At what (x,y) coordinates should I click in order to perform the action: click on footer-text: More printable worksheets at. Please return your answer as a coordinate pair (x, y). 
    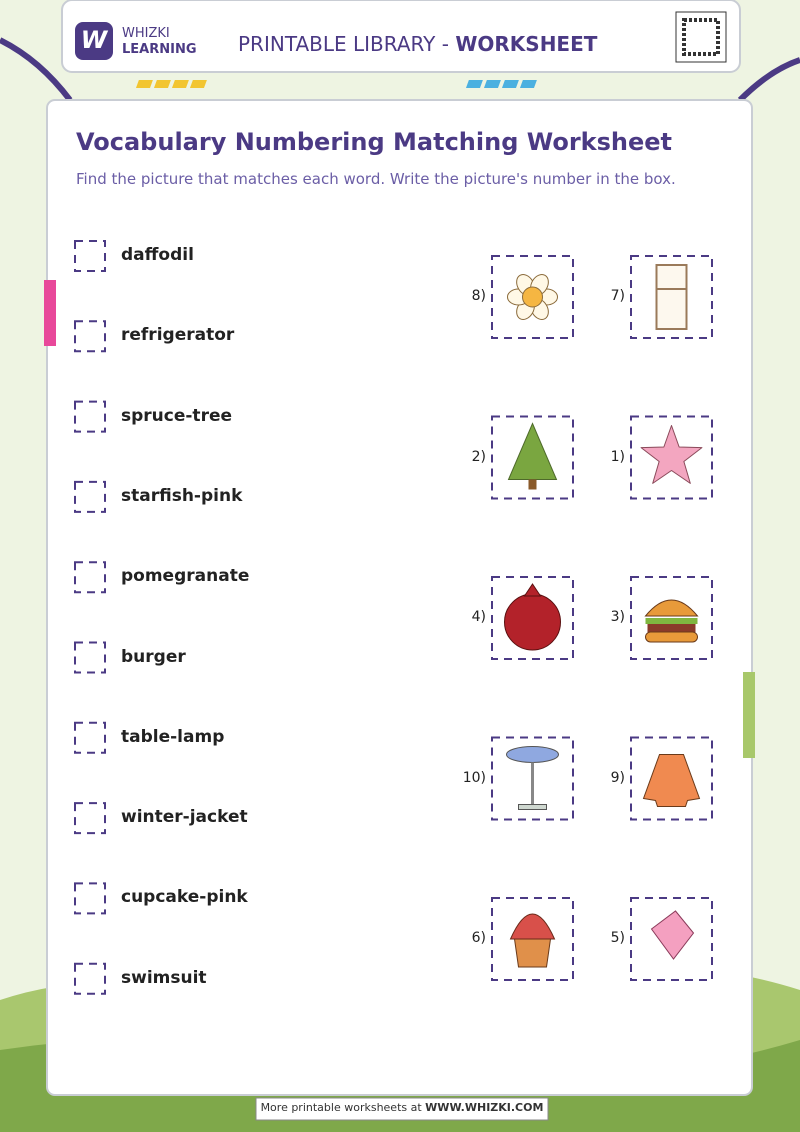
    Looking at the image, I should click on (343, 1107).